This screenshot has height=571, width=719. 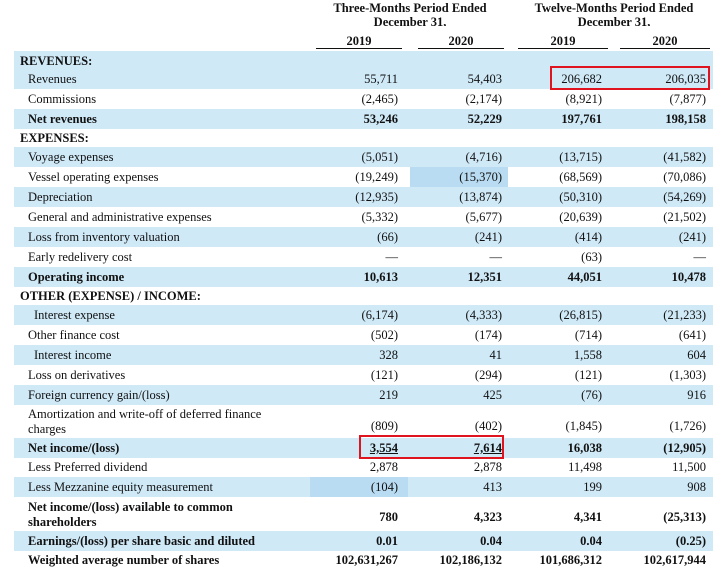 I want to click on cell-q-2019: (2,465), so click(x=379, y=99).